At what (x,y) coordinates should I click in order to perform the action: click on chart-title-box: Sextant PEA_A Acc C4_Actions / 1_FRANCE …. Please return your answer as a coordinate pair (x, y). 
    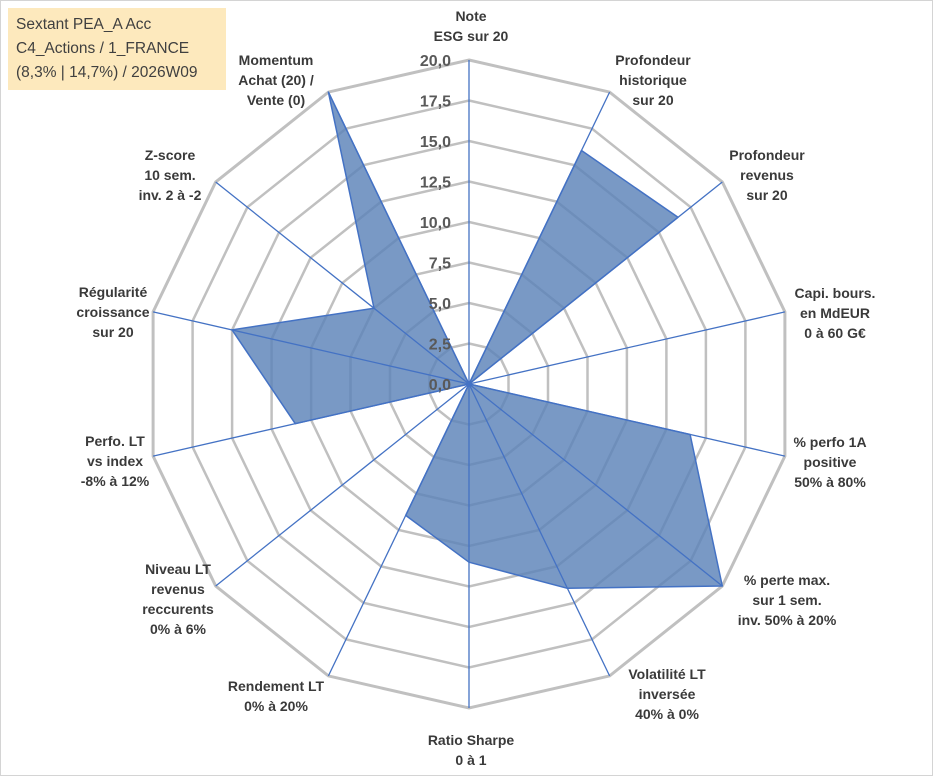
    Looking at the image, I should click on (117, 49).